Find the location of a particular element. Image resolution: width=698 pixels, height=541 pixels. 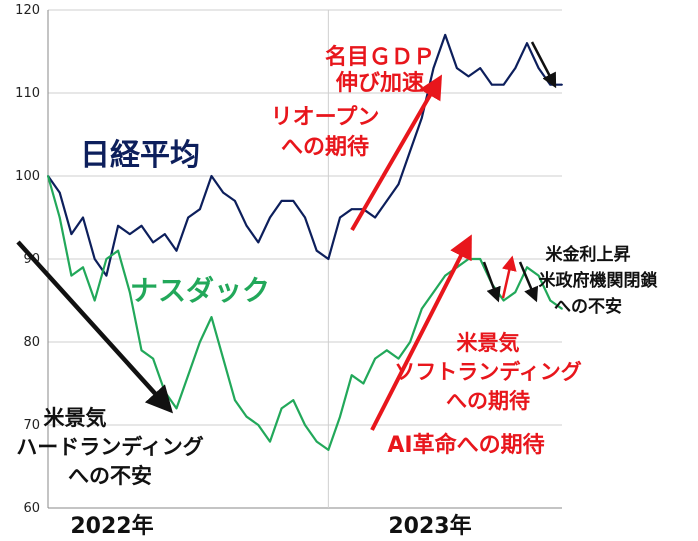

annotation-2-line-1: ソフトランディング is located at coordinates (488, 372).